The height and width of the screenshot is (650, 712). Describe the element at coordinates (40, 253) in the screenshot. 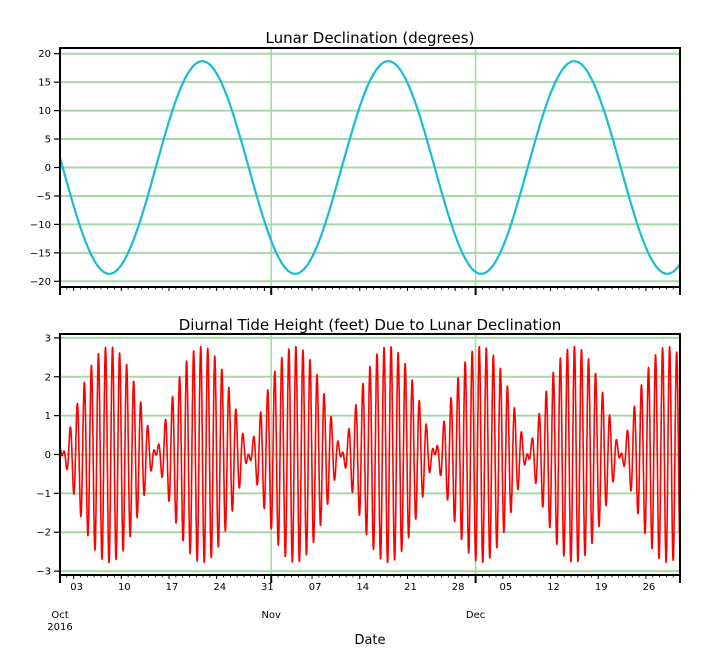

I see `y-tick-label: −15` at that location.